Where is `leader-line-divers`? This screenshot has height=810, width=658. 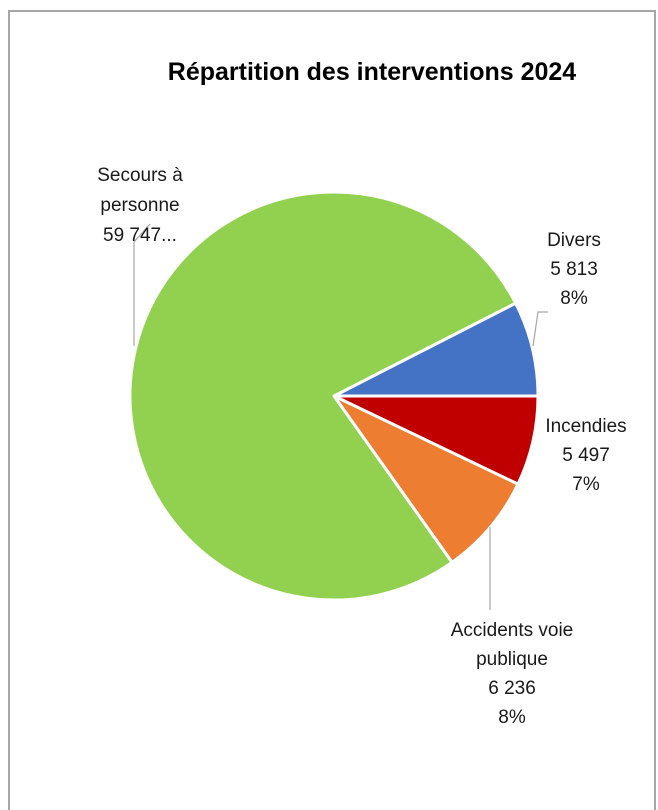
leader-line-divers is located at coordinates (540, 329).